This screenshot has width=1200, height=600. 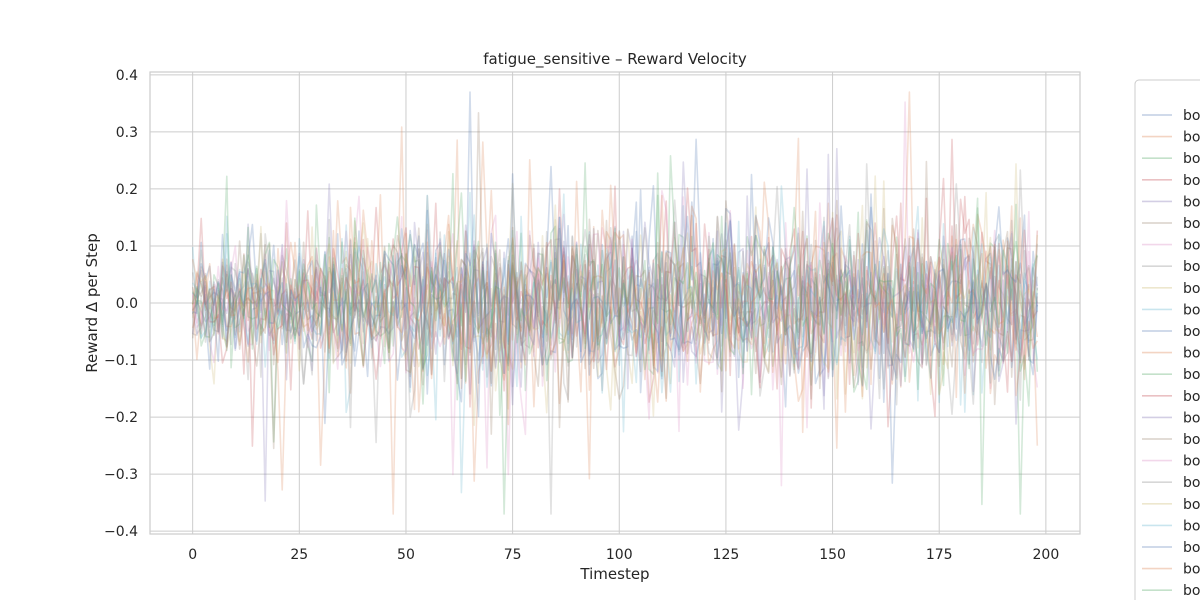 What do you see at coordinates (121, 418) in the screenshot?
I see `y-tick-label: −0.2` at bounding box center [121, 418].